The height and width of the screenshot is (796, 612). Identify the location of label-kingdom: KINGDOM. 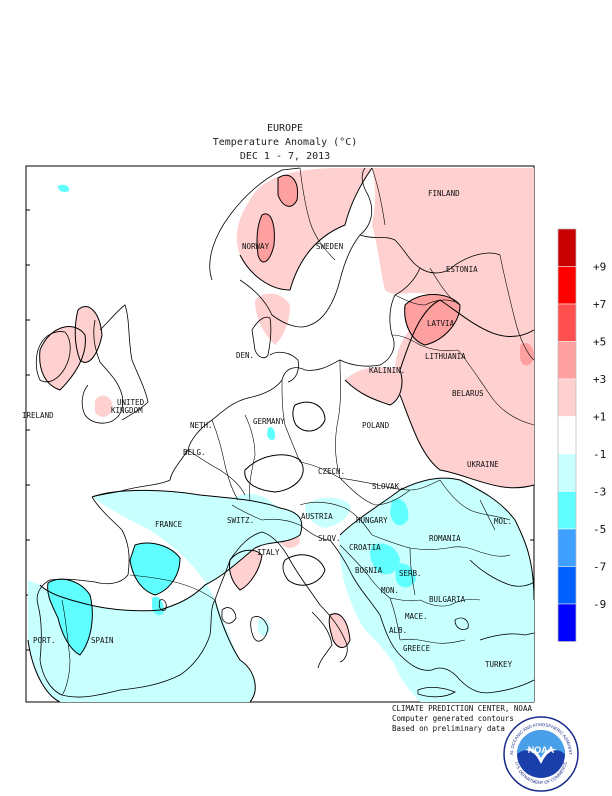
(127, 410).